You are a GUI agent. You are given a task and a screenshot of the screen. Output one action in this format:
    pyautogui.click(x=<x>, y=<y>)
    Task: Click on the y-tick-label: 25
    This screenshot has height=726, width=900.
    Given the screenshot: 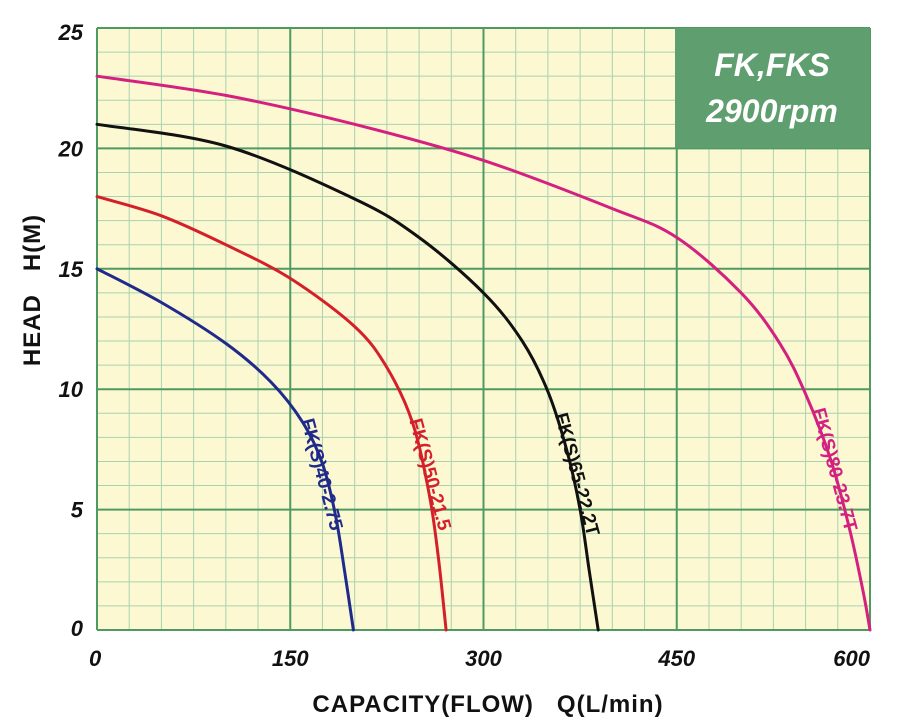 What is the action you would take?
    pyautogui.click(x=71, y=32)
    